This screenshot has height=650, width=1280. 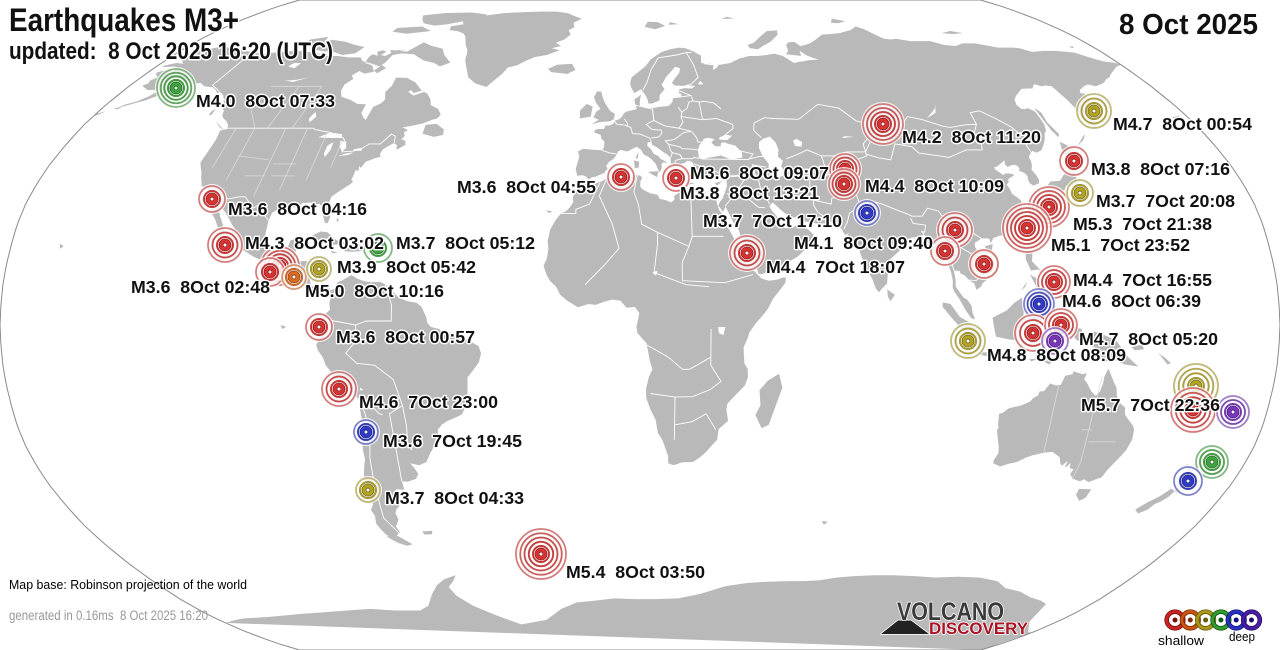 What do you see at coordinates (1148, 339) in the screenshot?
I see `svg-text: M4.7 8Oct 05:20` at bounding box center [1148, 339].